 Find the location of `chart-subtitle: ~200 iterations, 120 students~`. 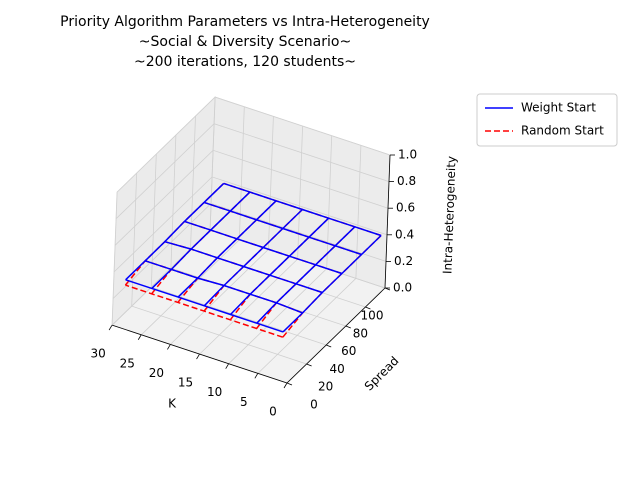

chart-subtitle: ~200 iterations, 120 students~ is located at coordinates (245, 62).